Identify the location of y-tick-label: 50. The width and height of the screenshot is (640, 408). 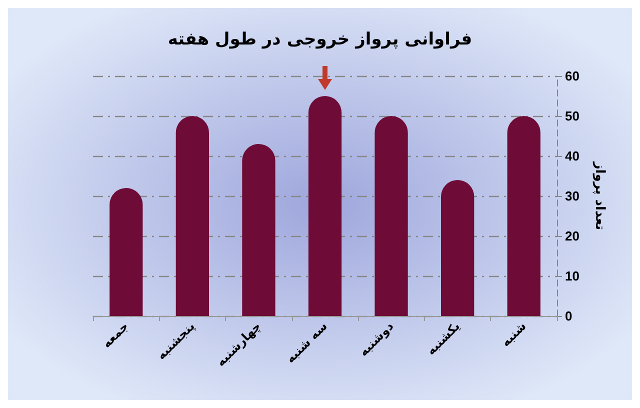
(572, 116).